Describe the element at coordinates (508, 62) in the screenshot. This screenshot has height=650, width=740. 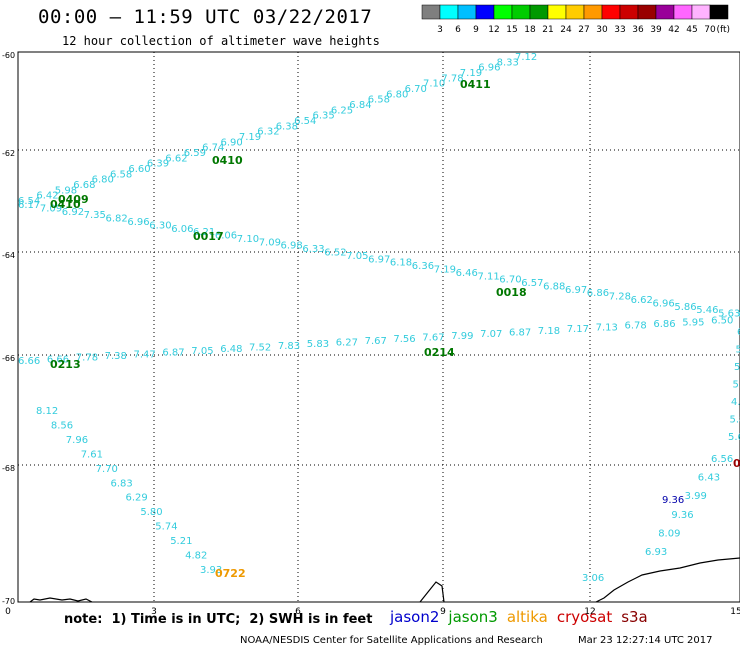
I see `wave-height-value: 8.33` at that location.